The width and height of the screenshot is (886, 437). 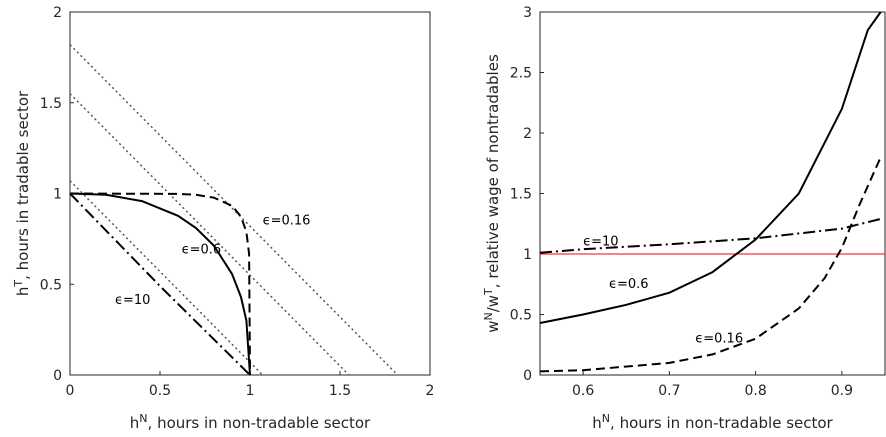 I want to click on x-tick-label: 2, so click(x=430, y=391).